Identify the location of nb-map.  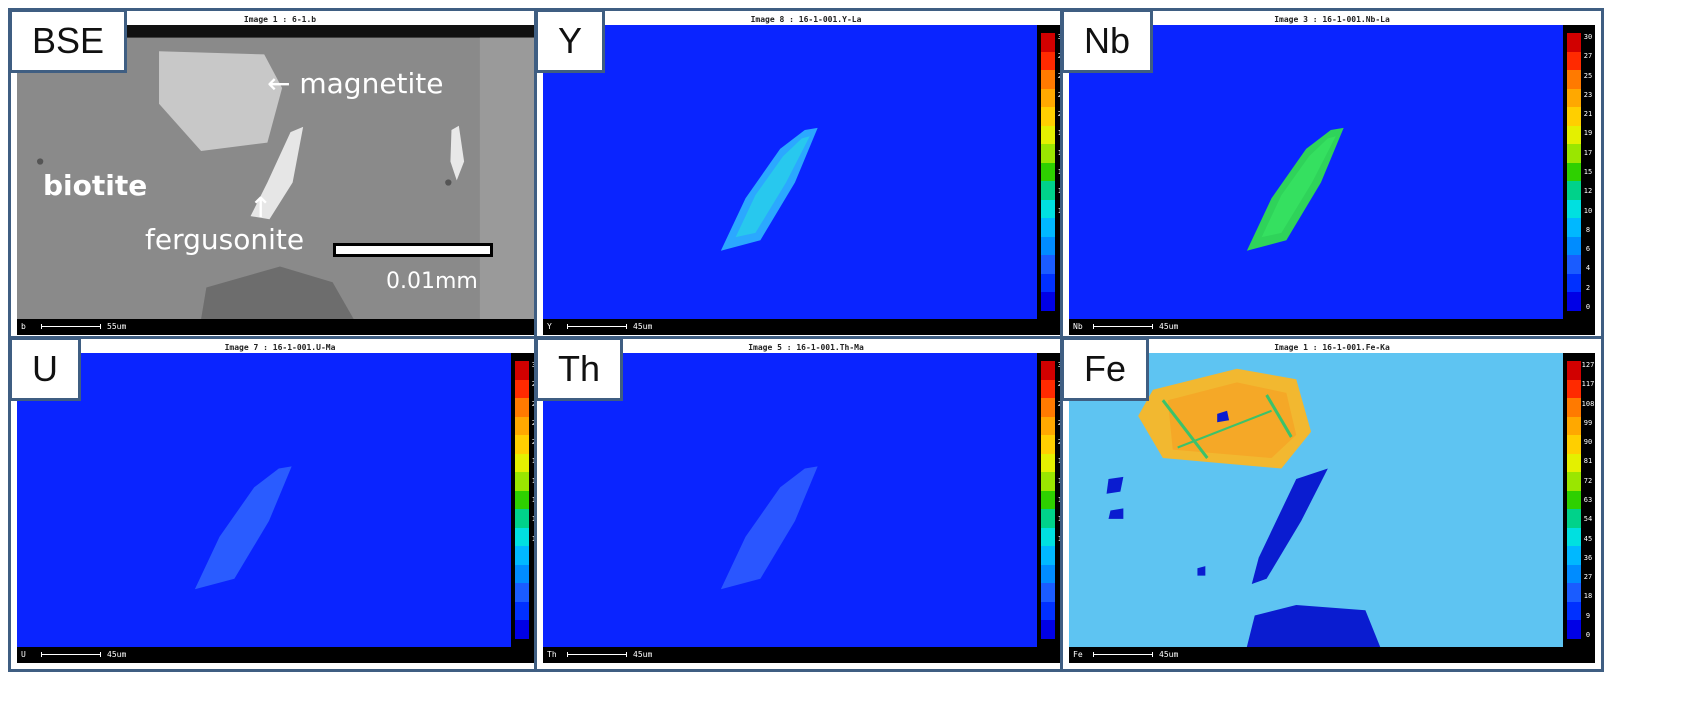
(1316, 172).